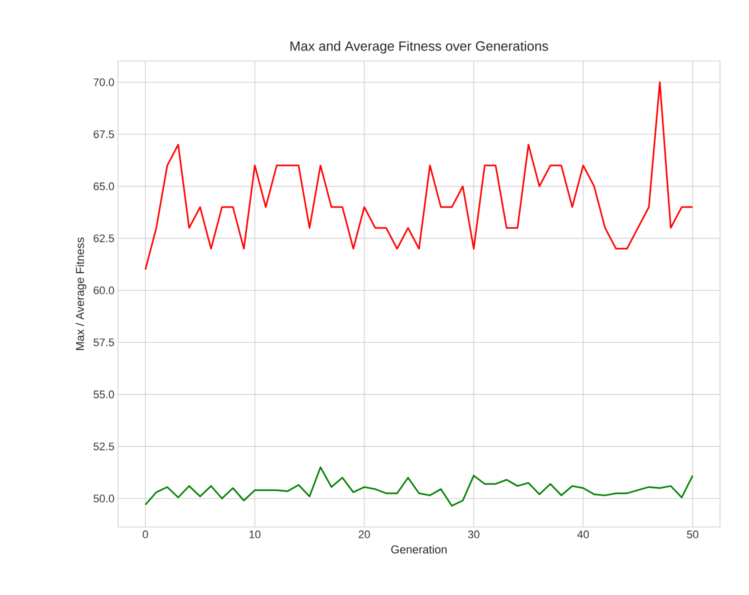 The image size is (749, 595). What do you see at coordinates (145, 534) in the screenshot?
I see `x-tick-label: 0` at bounding box center [145, 534].